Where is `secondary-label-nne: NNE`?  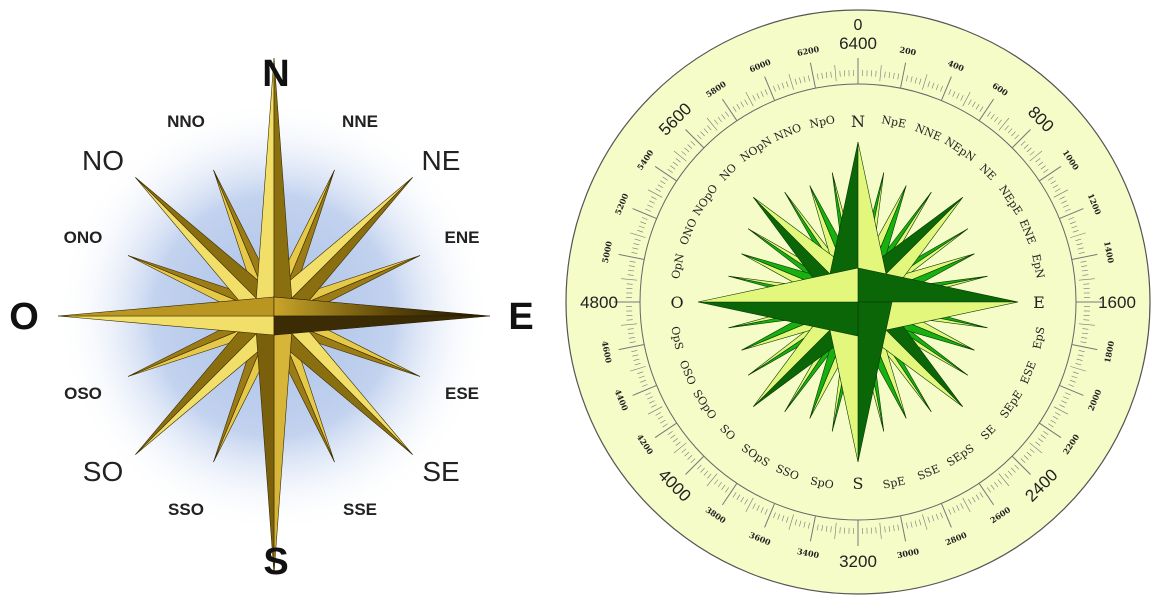 secondary-label-nne: NNE is located at coordinates (360, 121).